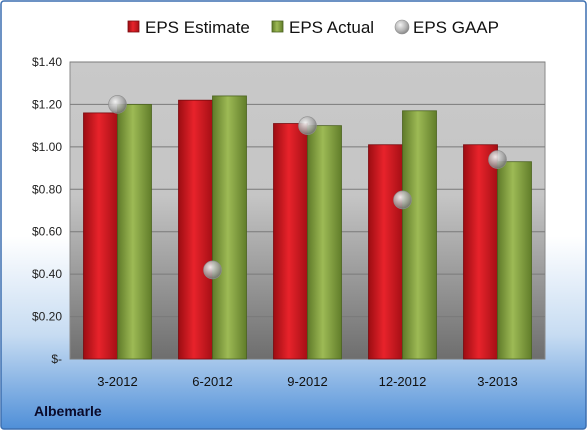 This screenshot has width=587, height=430. I want to click on legend-label: EPS Estimate, so click(197, 27).